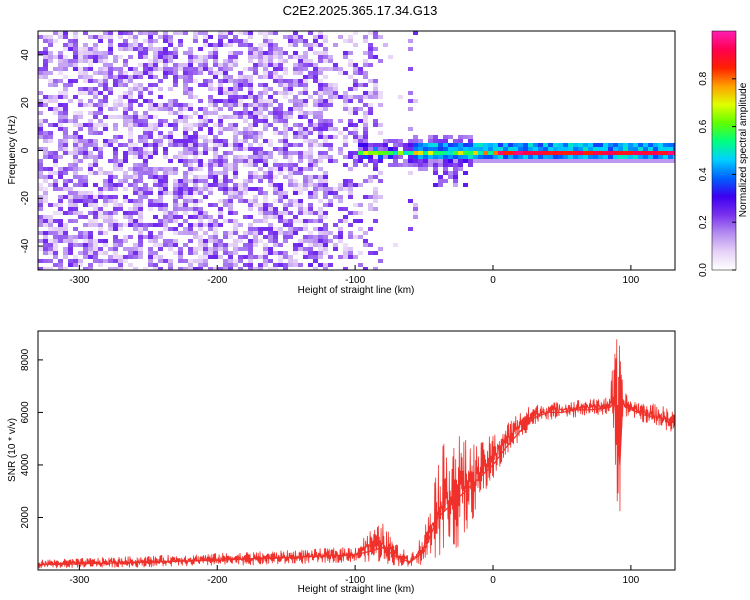 The image size is (750, 600). Describe the element at coordinates (724, 150) in the screenshot. I see `colorbar-gradient` at that location.